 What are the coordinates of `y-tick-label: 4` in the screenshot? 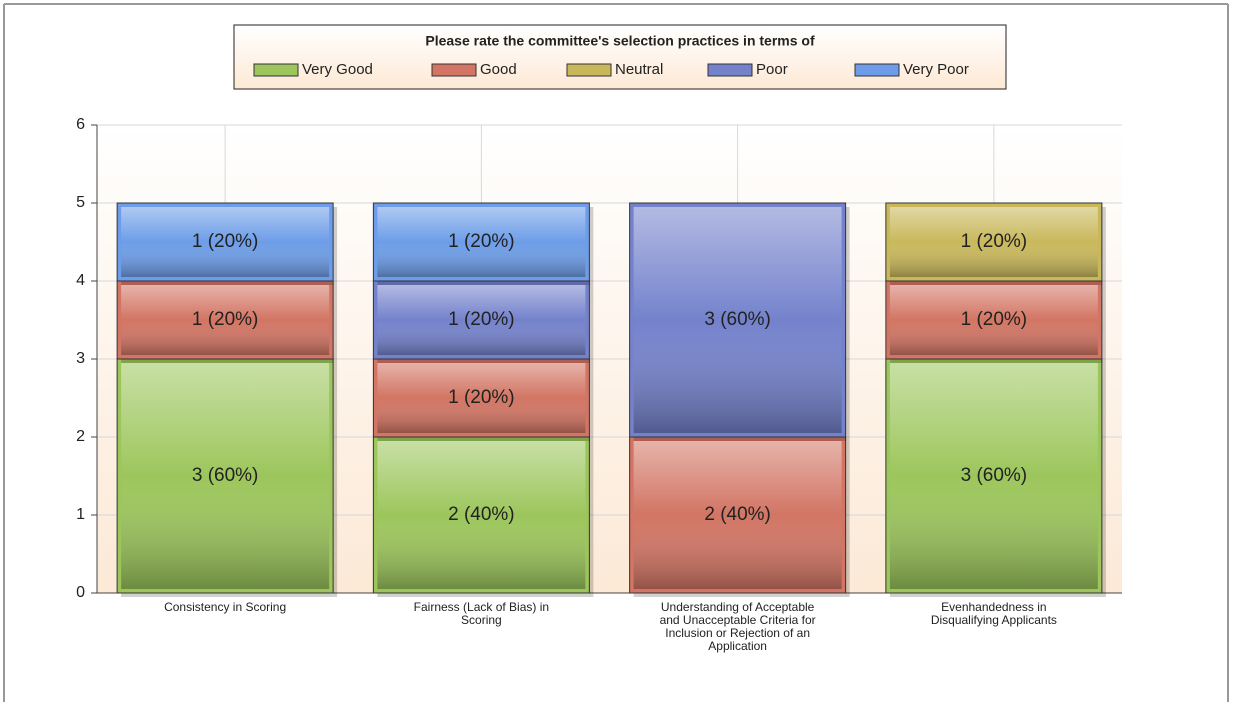 It's located at (80, 280).